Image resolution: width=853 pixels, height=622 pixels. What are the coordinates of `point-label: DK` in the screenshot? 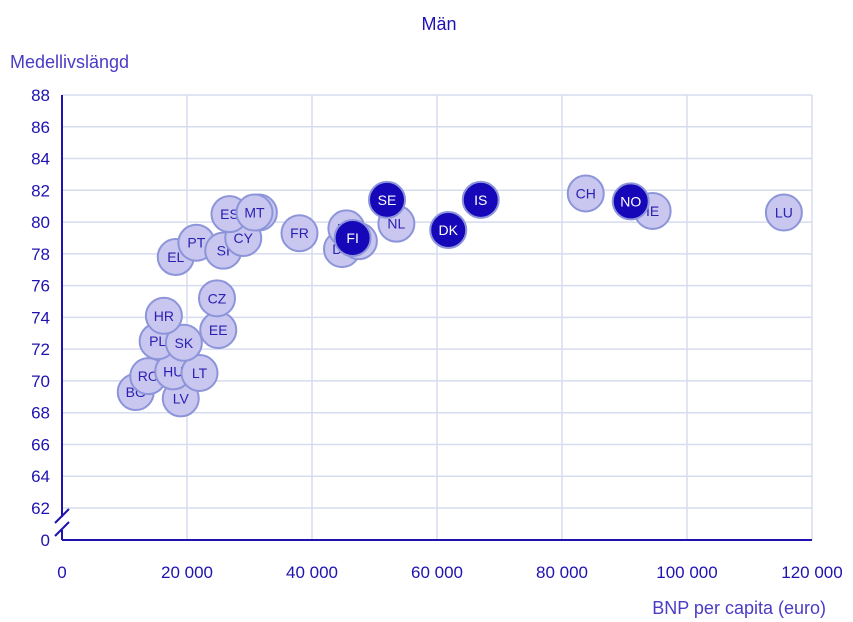 It's located at (449, 230).